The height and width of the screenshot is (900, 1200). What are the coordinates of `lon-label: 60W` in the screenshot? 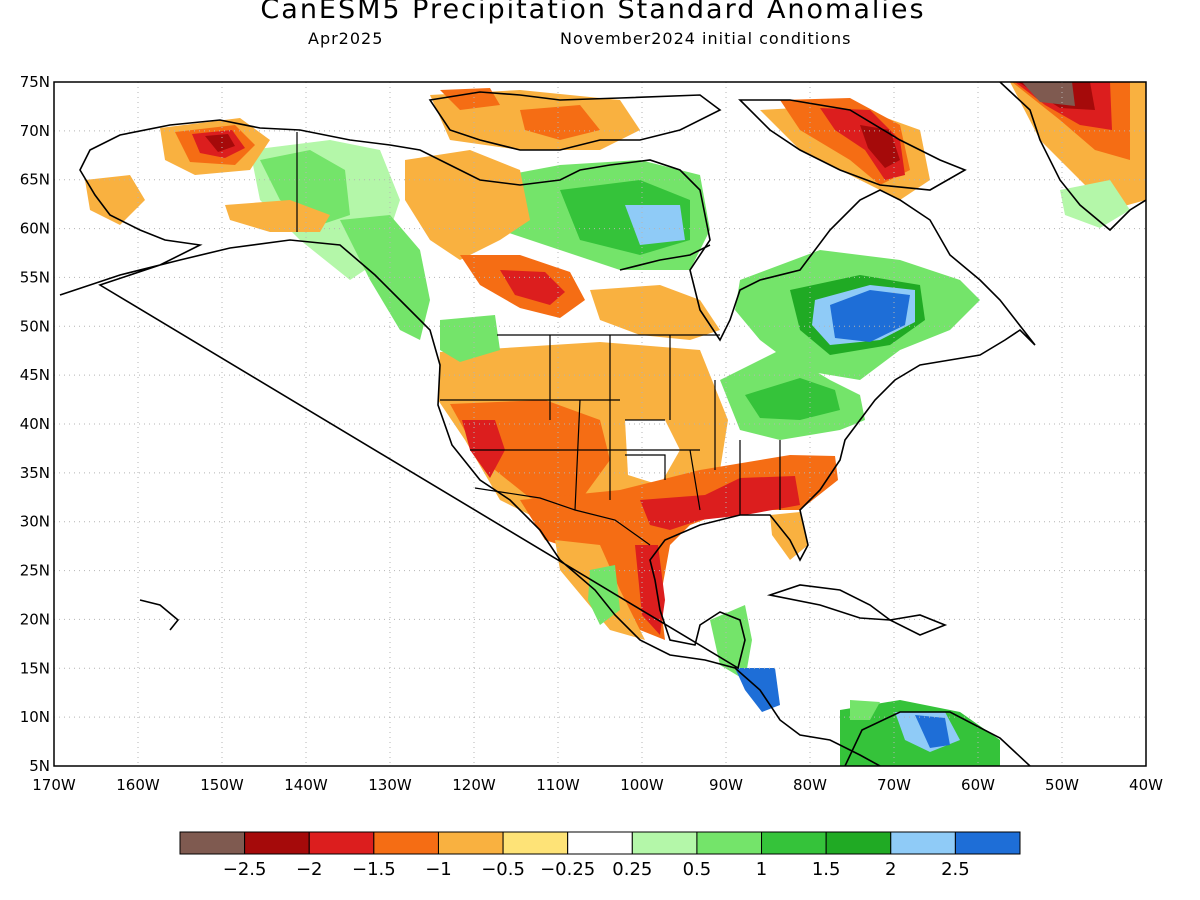 It's located at (978, 785).